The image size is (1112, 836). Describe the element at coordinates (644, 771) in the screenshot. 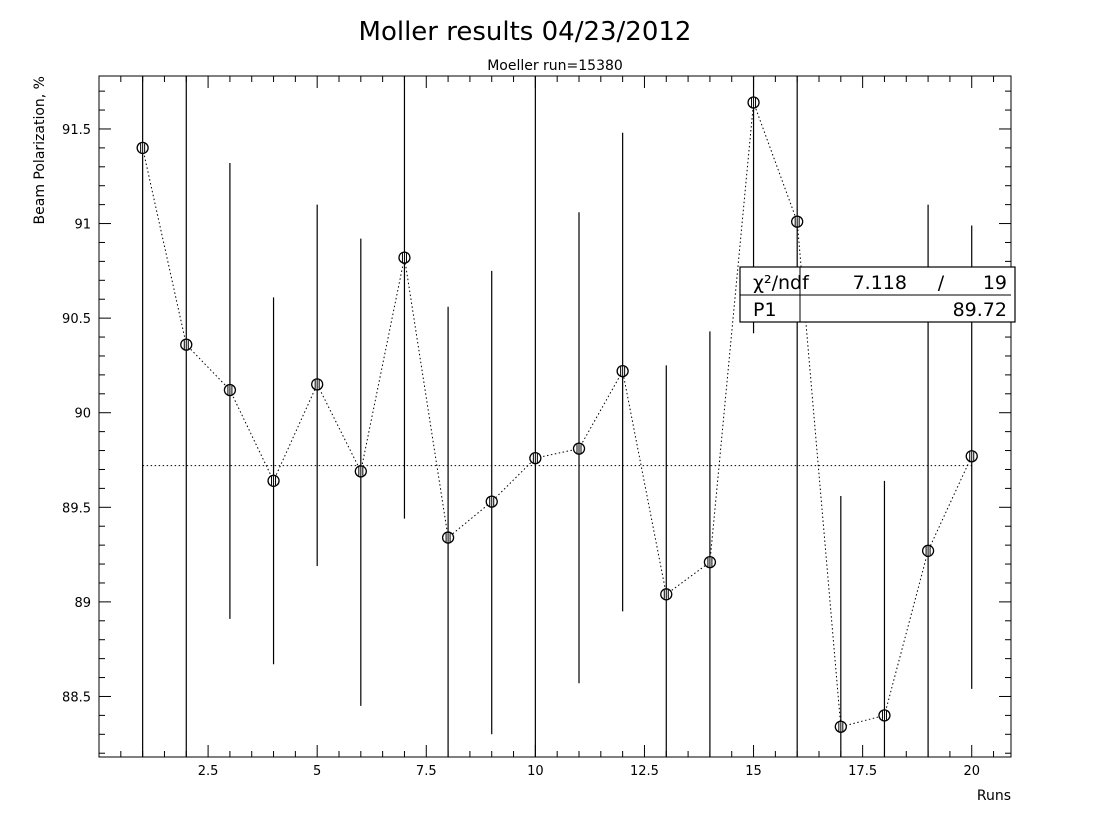

I see `x-tick-label: 12.5` at that location.